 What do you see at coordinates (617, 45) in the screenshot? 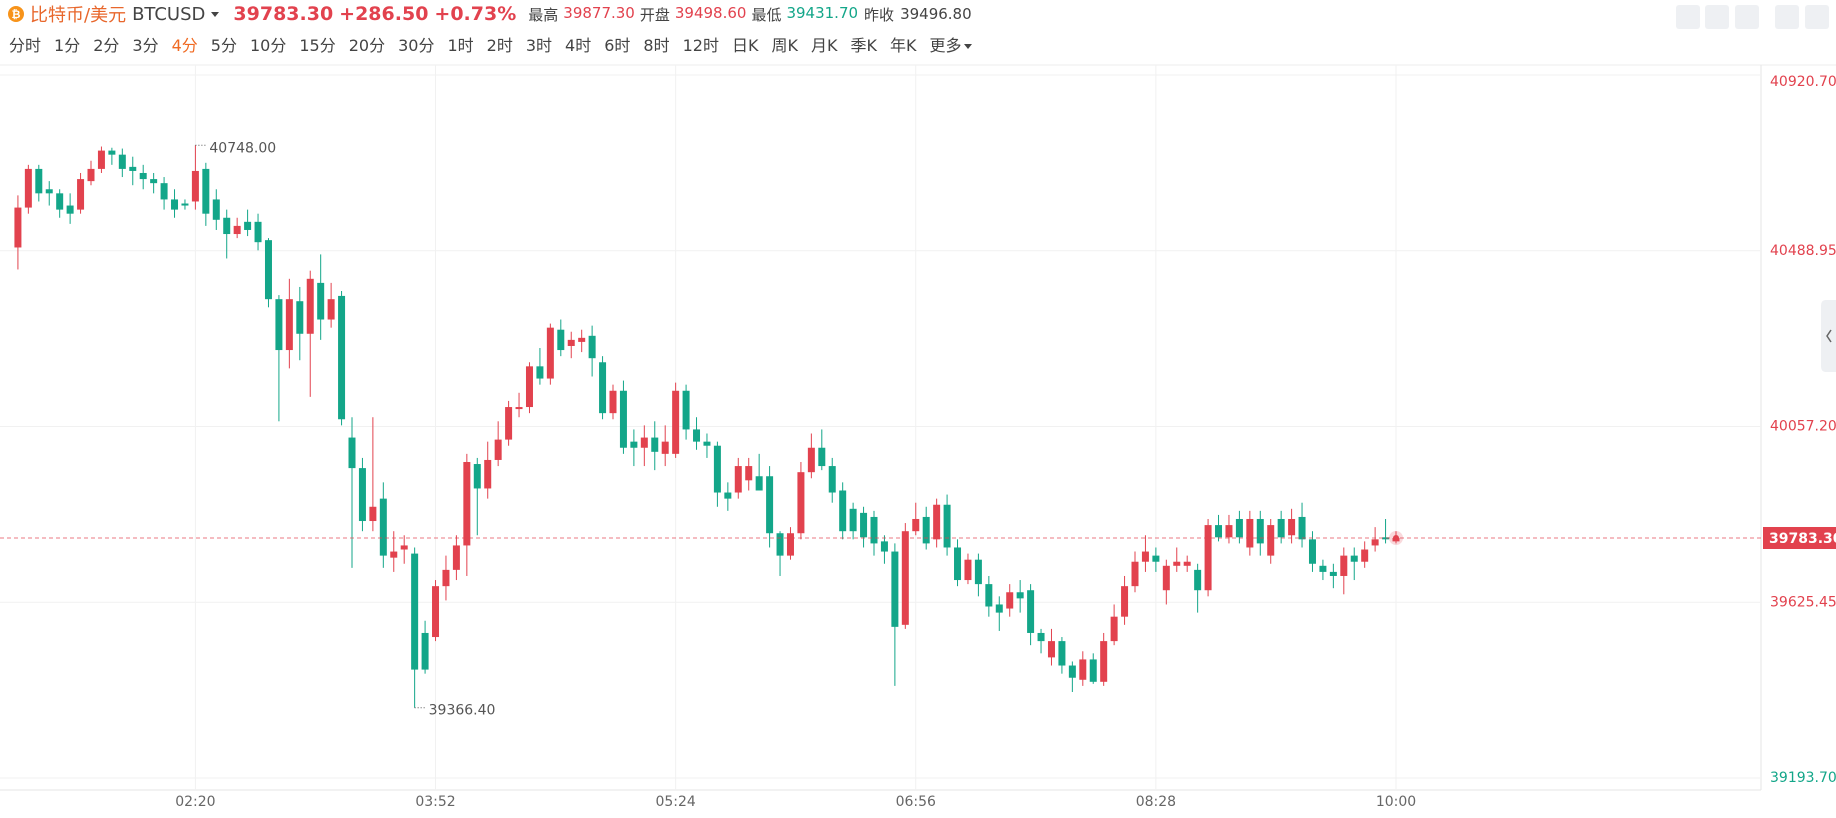
I see `period-tab: 6时` at bounding box center [617, 45].